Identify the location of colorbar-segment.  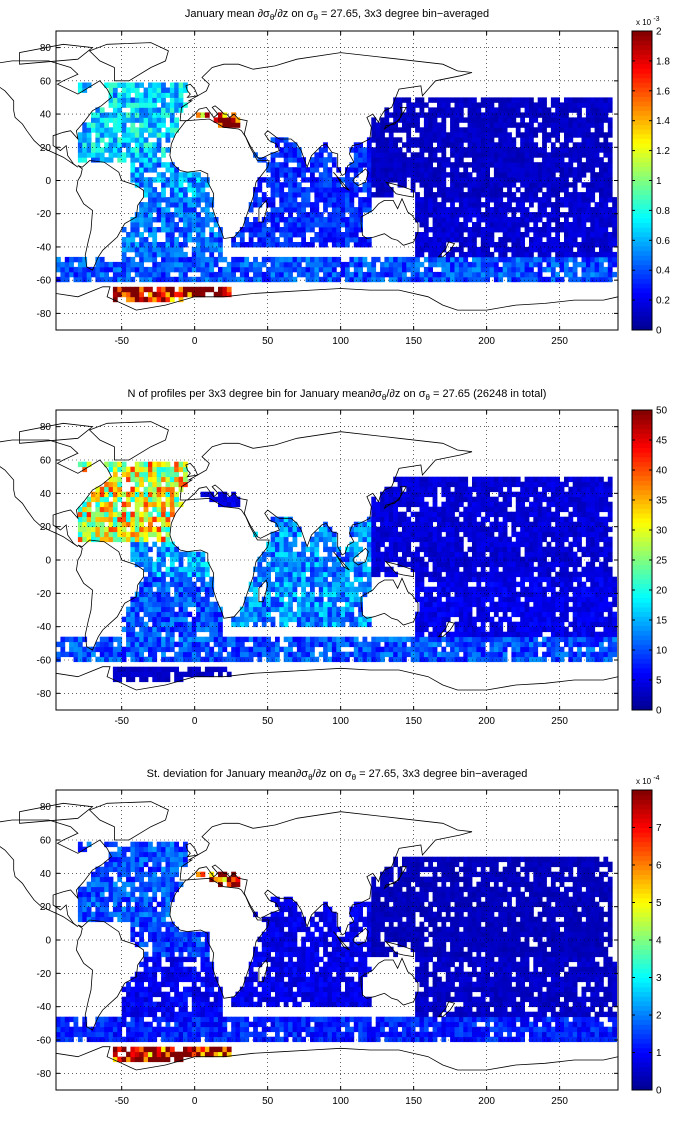
(642, 225).